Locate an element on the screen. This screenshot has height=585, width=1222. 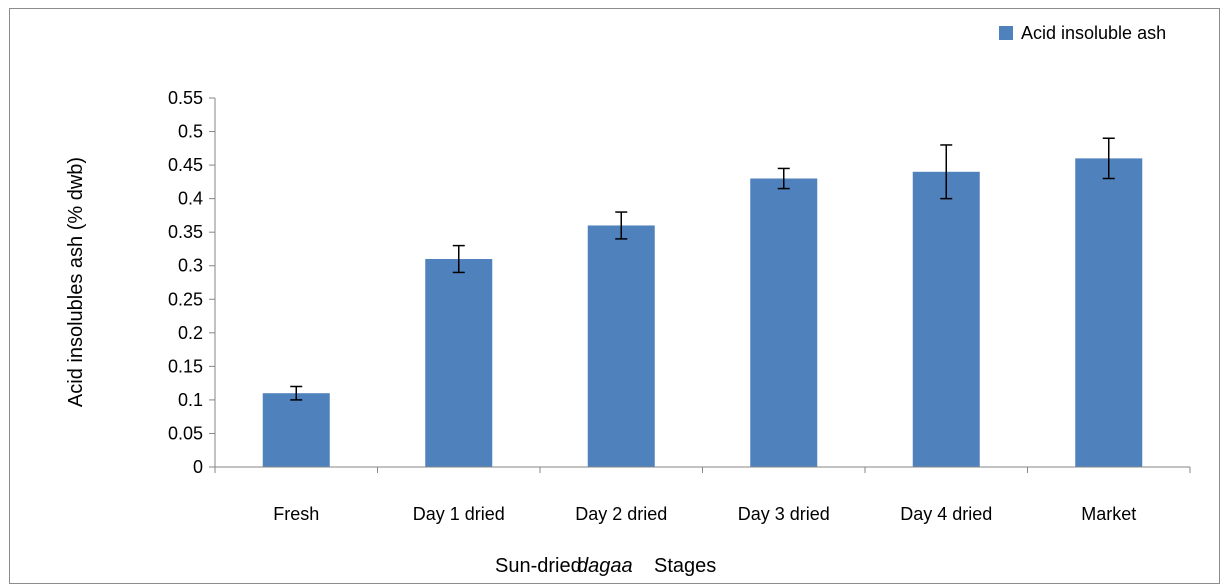
y-tick-label: 0.3 is located at coordinates (190, 266).